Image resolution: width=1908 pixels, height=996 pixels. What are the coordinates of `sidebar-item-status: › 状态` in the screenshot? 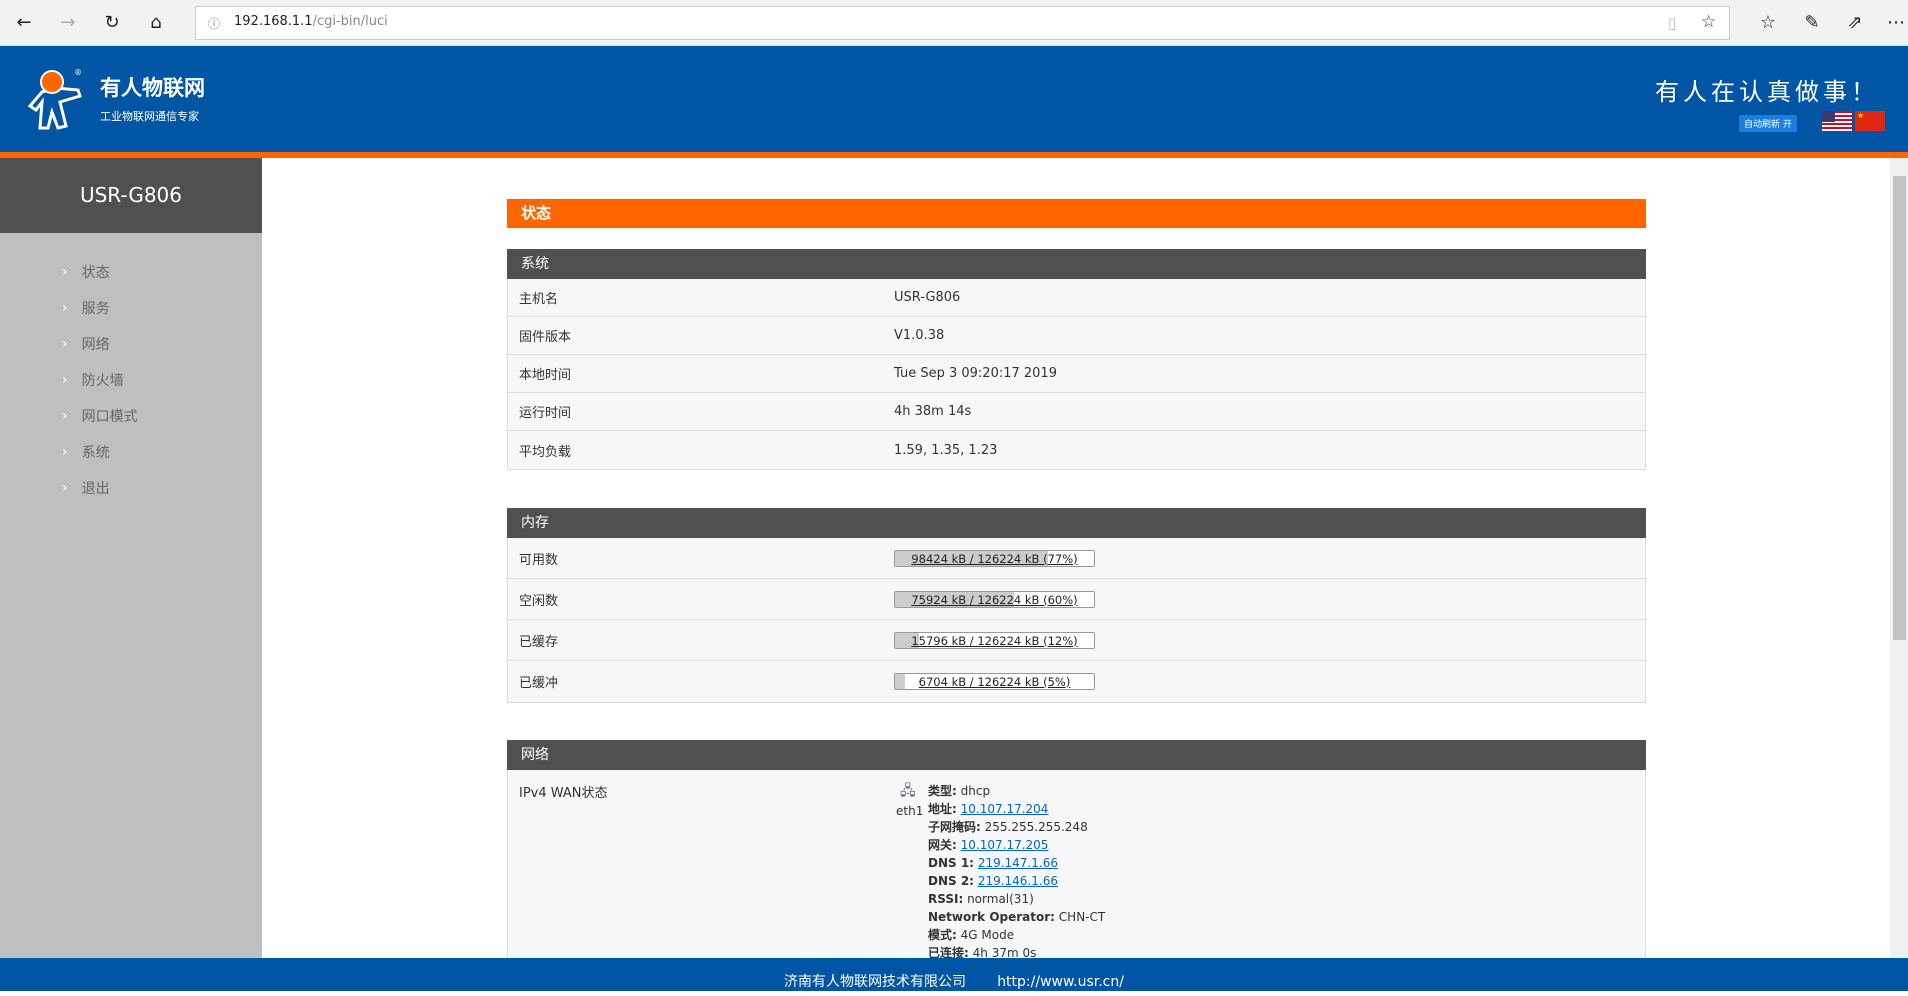 It's located at (86, 272).